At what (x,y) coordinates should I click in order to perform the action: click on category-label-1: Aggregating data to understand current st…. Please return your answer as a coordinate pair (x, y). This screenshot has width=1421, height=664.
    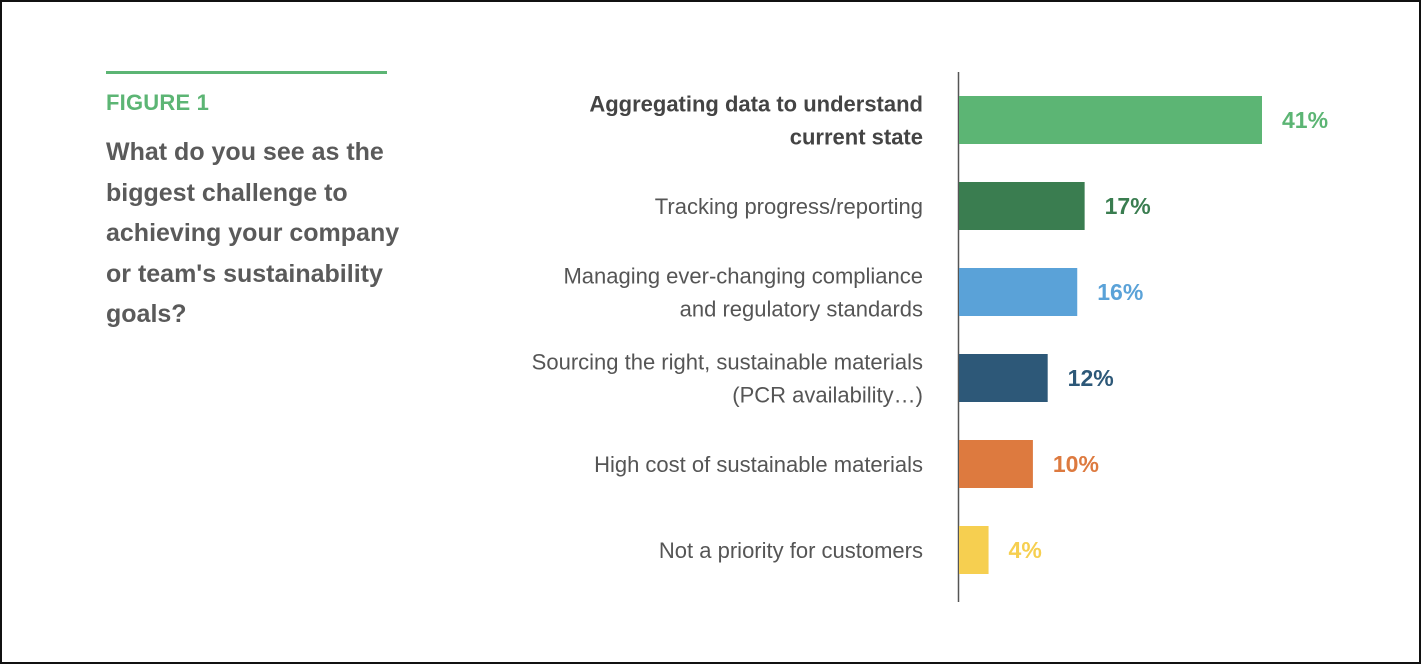
    Looking at the image, I should click on (756, 121).